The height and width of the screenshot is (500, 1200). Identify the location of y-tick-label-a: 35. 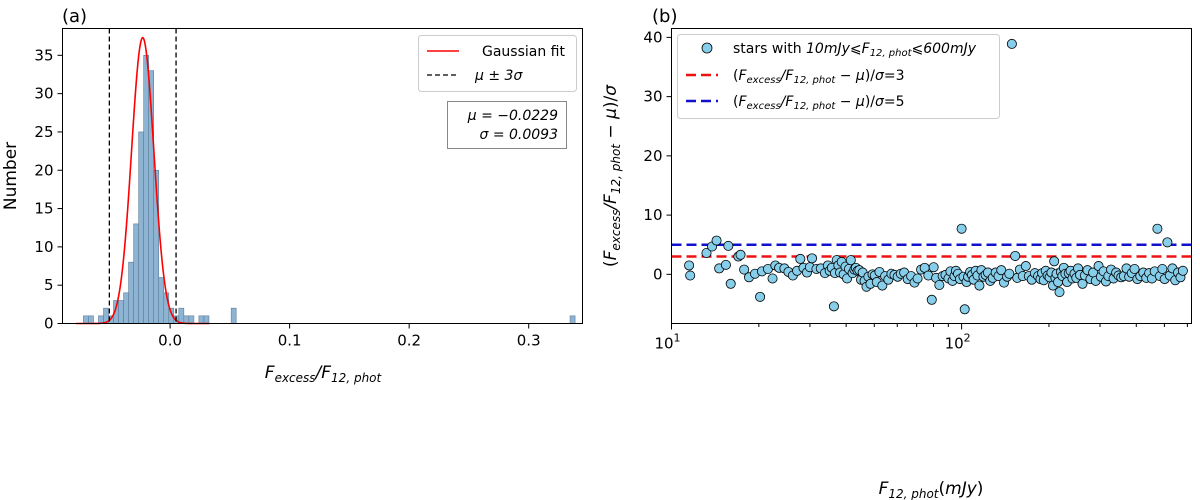
(43, 55).